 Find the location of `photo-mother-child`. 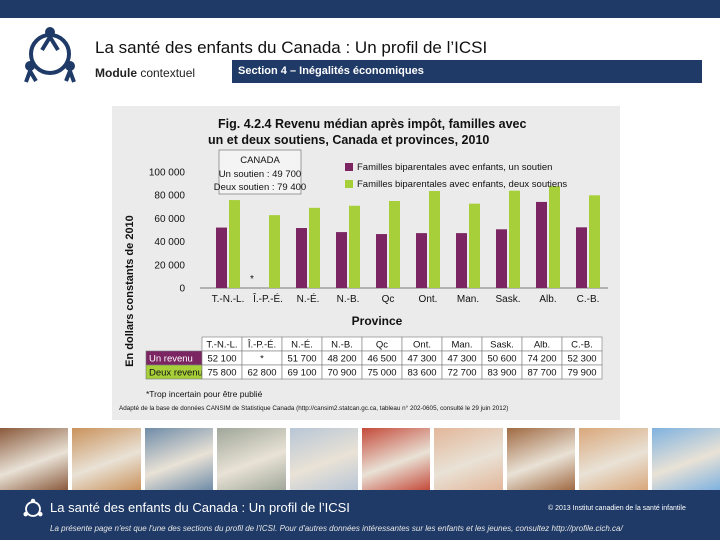

photo-mother-child is located at coordinates (34, 459).